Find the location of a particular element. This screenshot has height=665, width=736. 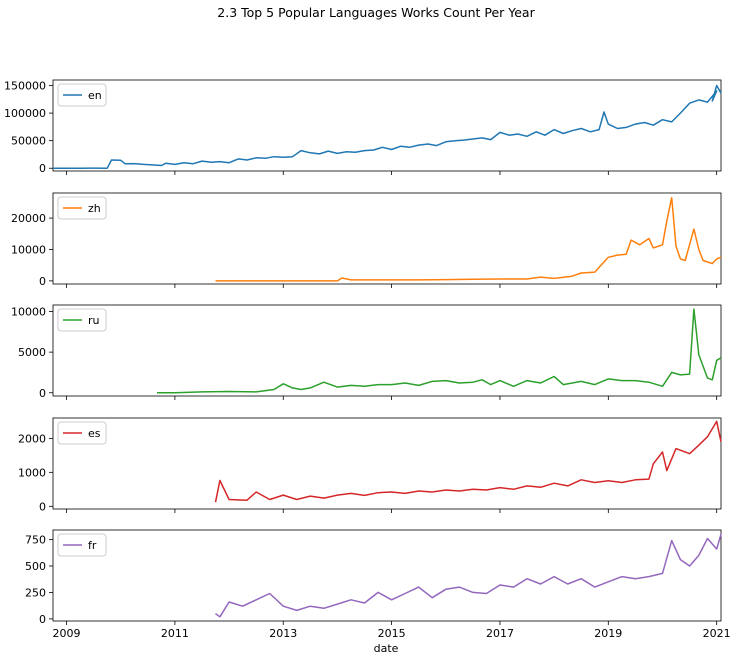

y-tick-label: 150000 is located at coordinates (25, 86).